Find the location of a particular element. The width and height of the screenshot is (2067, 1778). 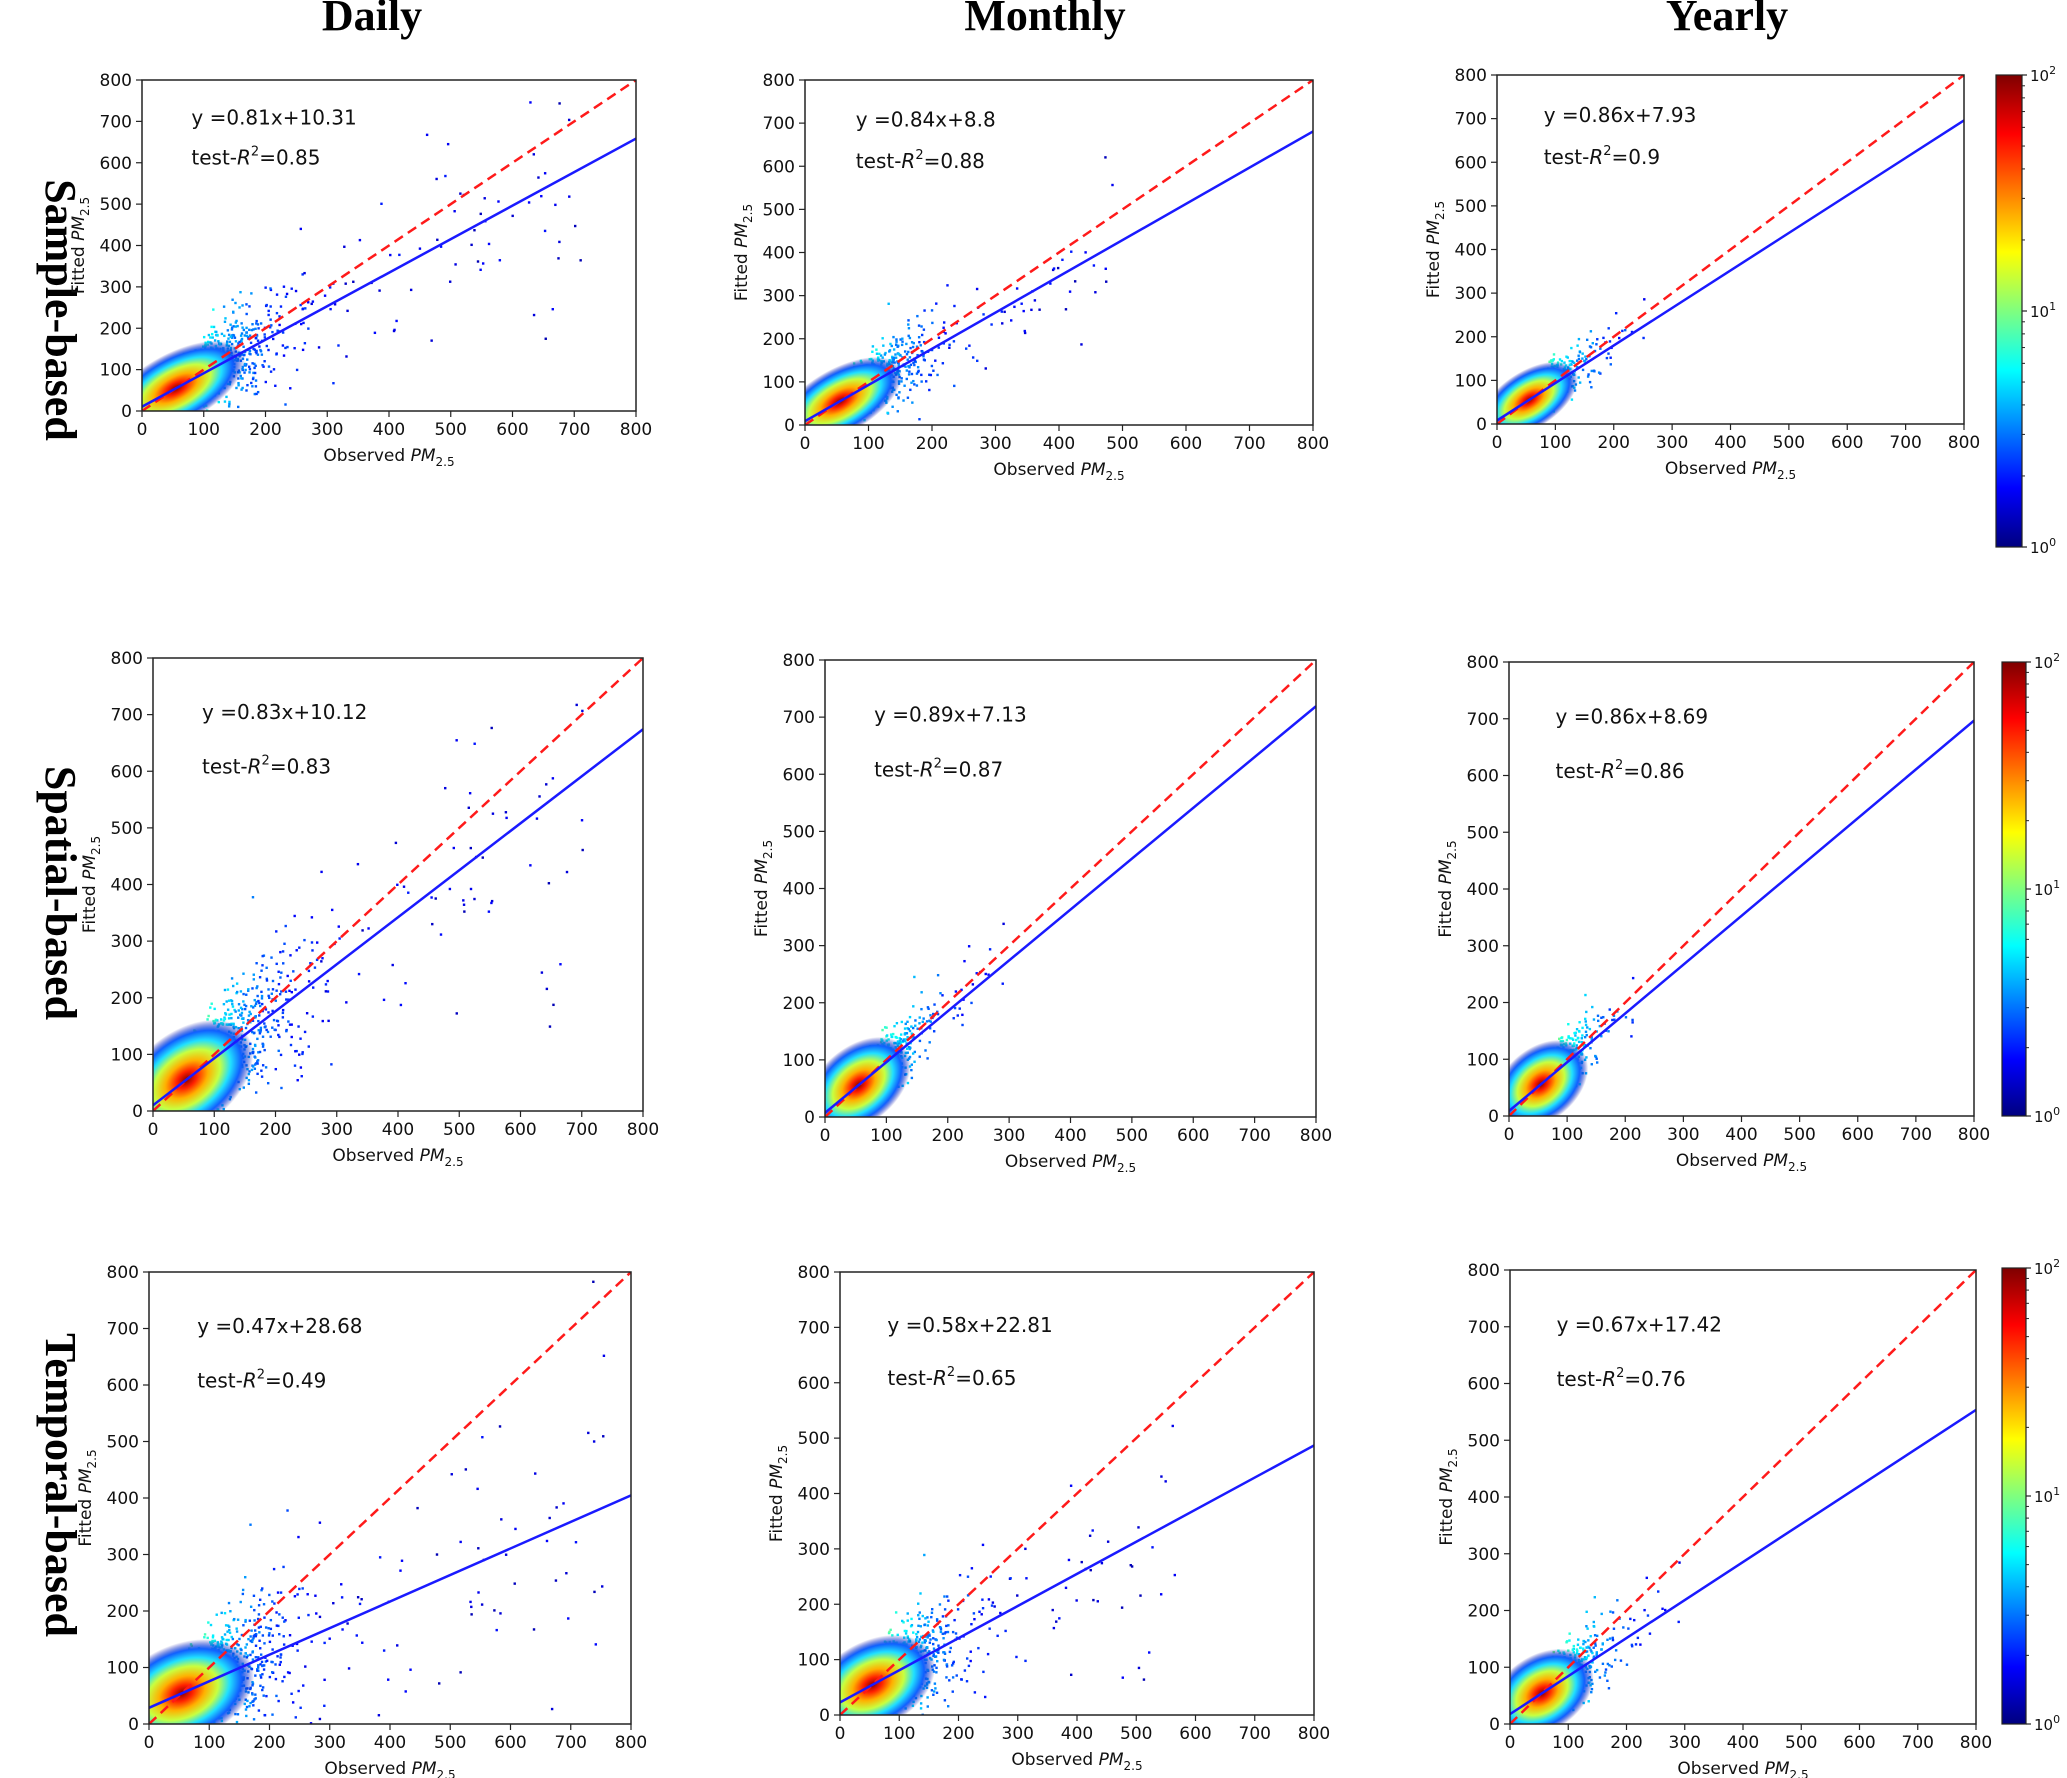

row-title-temporal-based: Temporal-based is located at coordinates (60, 1485).